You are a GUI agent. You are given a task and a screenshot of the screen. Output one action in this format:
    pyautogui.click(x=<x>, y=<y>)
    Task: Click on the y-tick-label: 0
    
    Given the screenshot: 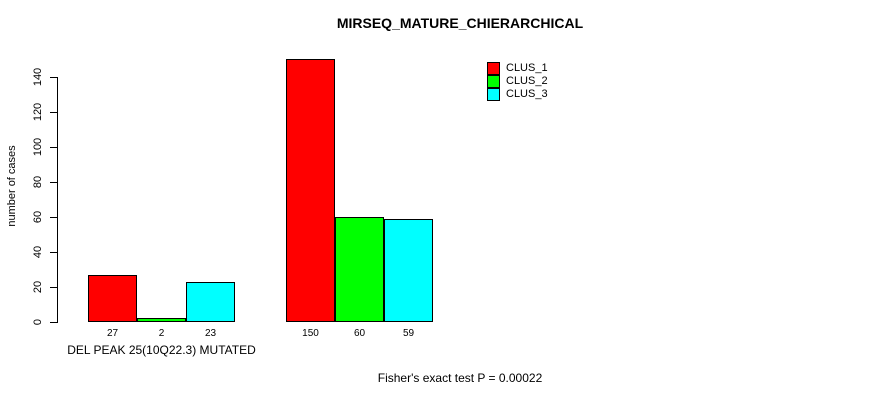 What is the action you would take?
    pyautogui.click(x=38, y=322)
    